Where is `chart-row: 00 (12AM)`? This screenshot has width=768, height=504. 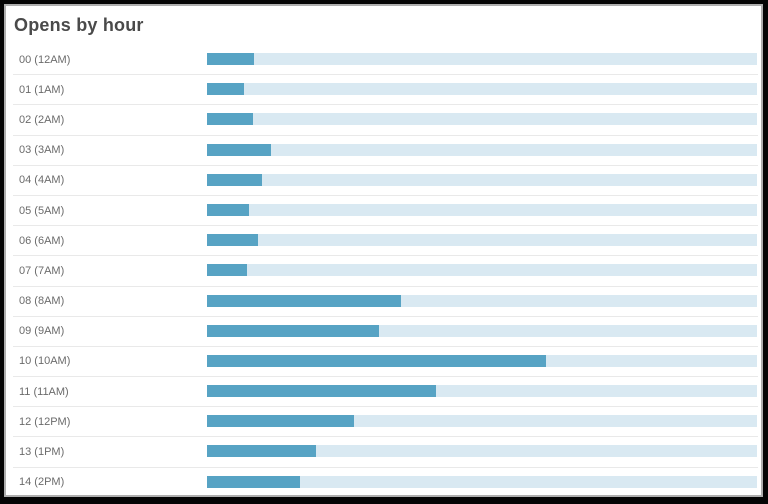
chart-row: 00 (12AM) is located at coordinates (385, 60).